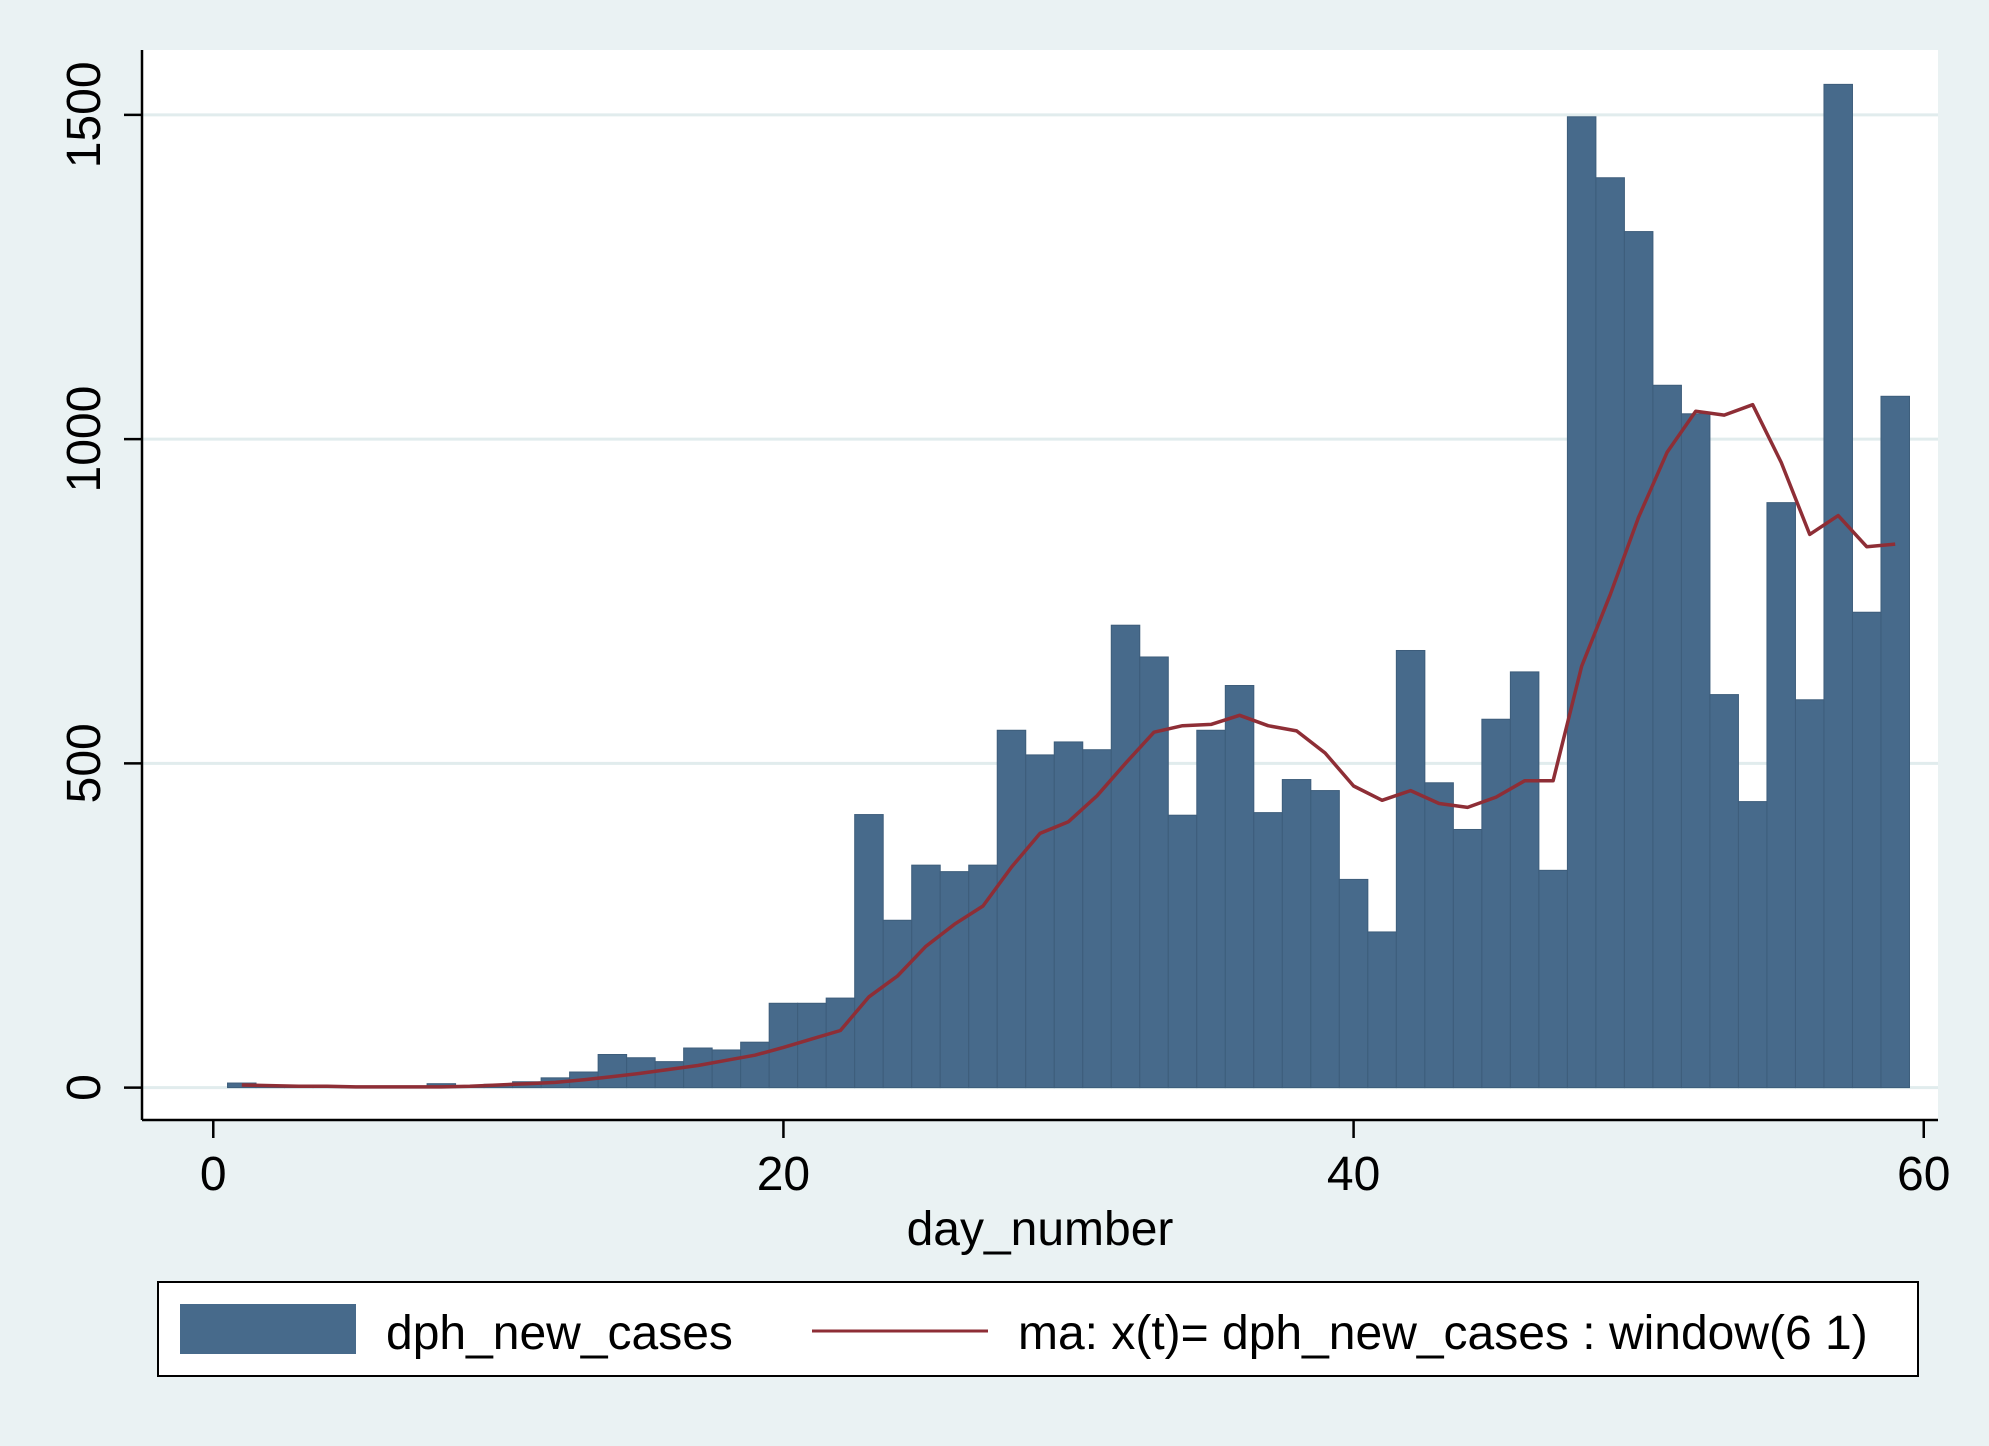 The image size is (1989, 1446). What do you see at coordinates (268, 1329) in the screenshot?
I see `legend-bar-swatch` at bounding box center [268, 1329].